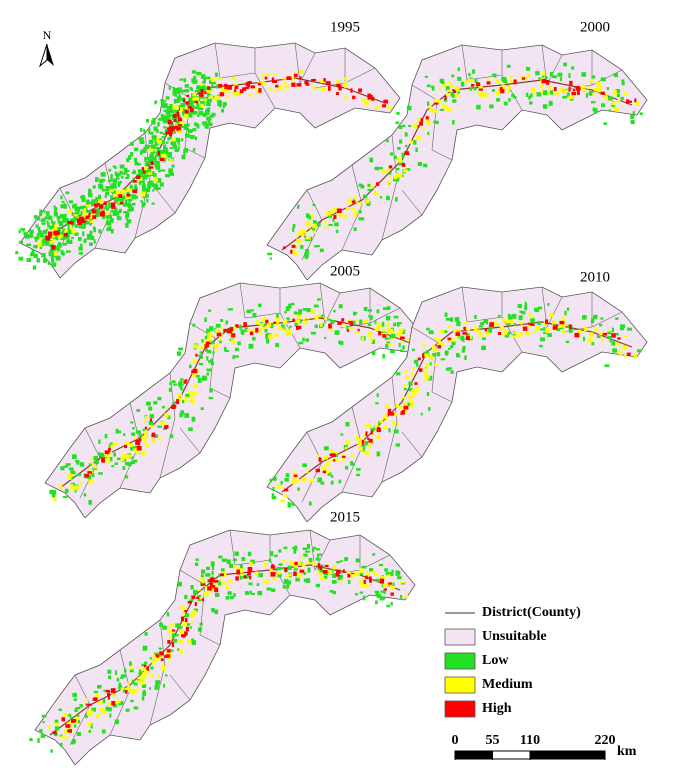  I want to click on scale-label: 55, so click(493, 740).